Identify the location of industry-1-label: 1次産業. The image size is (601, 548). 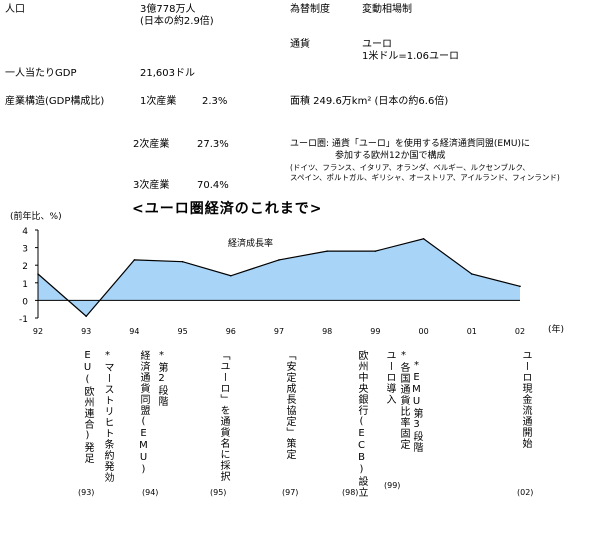
(158, 101).